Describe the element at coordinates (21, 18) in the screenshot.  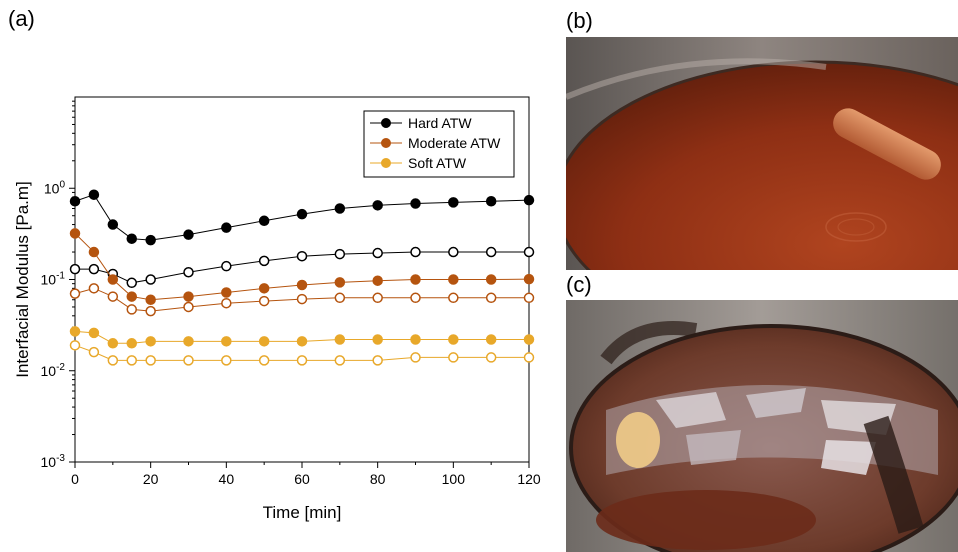
I see `panel-label-a: (a)` at that location.